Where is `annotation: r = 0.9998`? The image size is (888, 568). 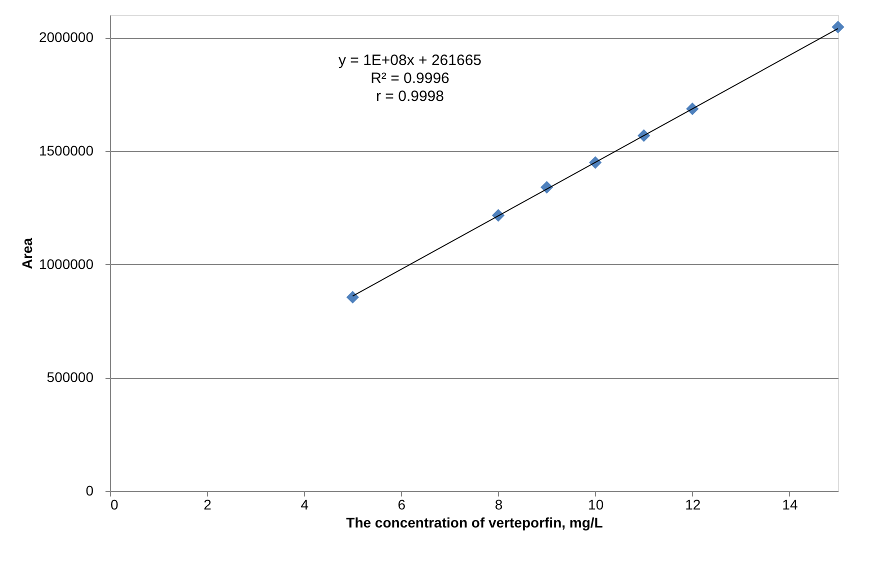
annotation: r = 0.9998 is located at coordinates (410, 96).